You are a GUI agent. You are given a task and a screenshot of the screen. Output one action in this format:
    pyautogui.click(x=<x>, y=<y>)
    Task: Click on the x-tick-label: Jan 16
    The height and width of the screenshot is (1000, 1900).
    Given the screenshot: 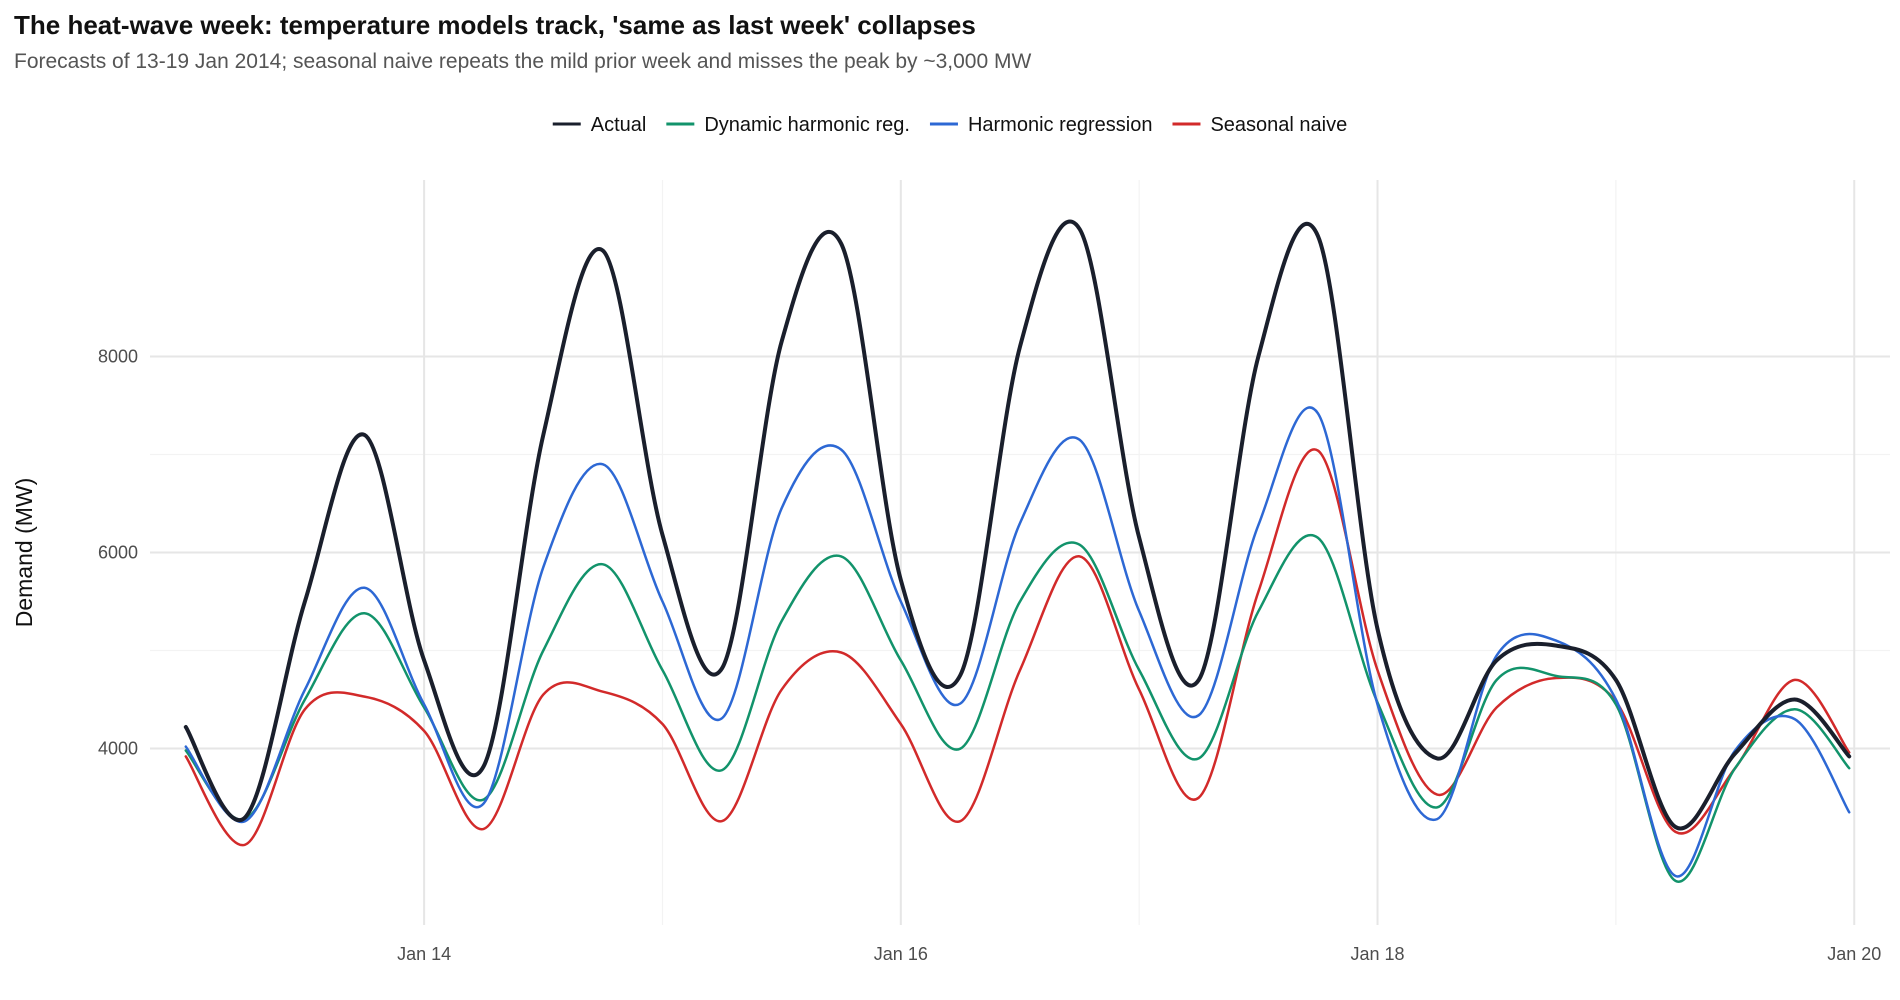 What is the action you would take?
    pyautogui.click(x=901, y=954)
    